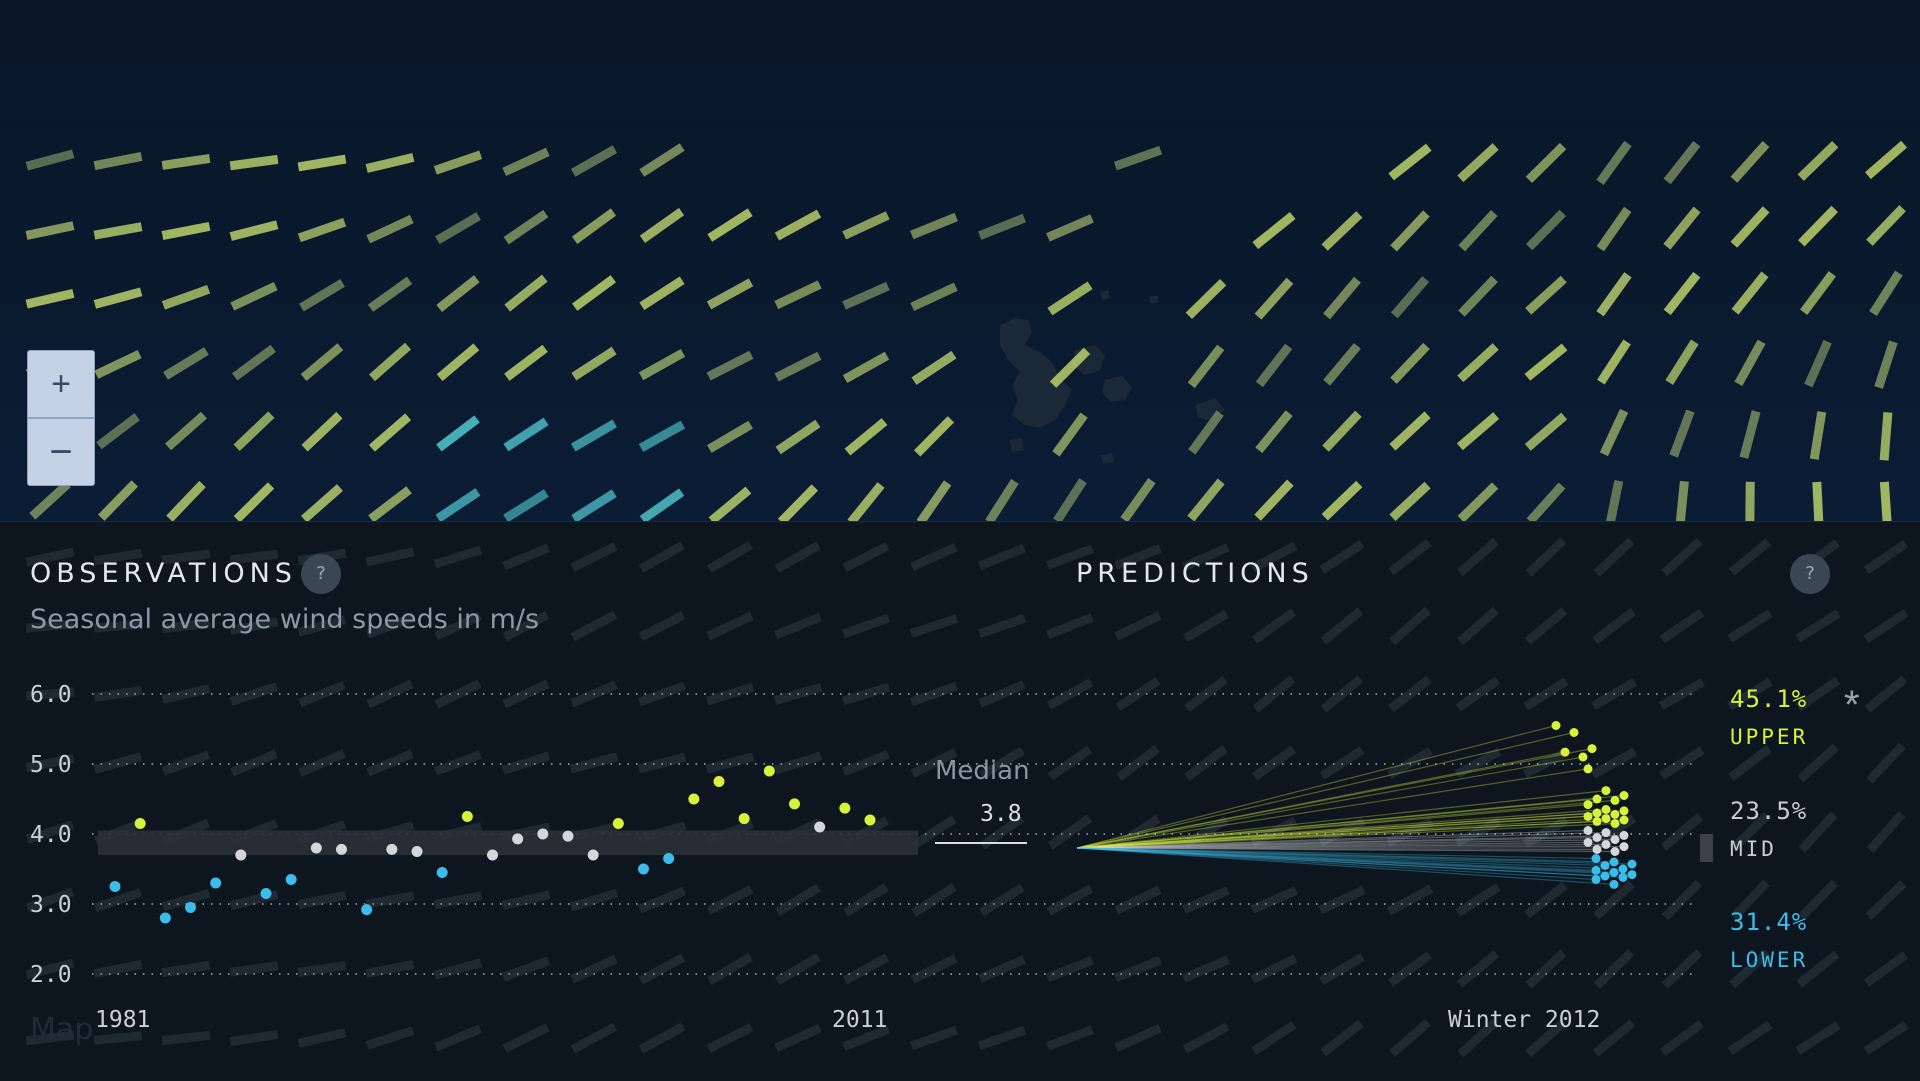 This screenshot has width=1920, height=1081. What do you see at coordinates (61, 384) in the screenshot?
I see `zoom-in-button: +` at bounding box center [61, 384].